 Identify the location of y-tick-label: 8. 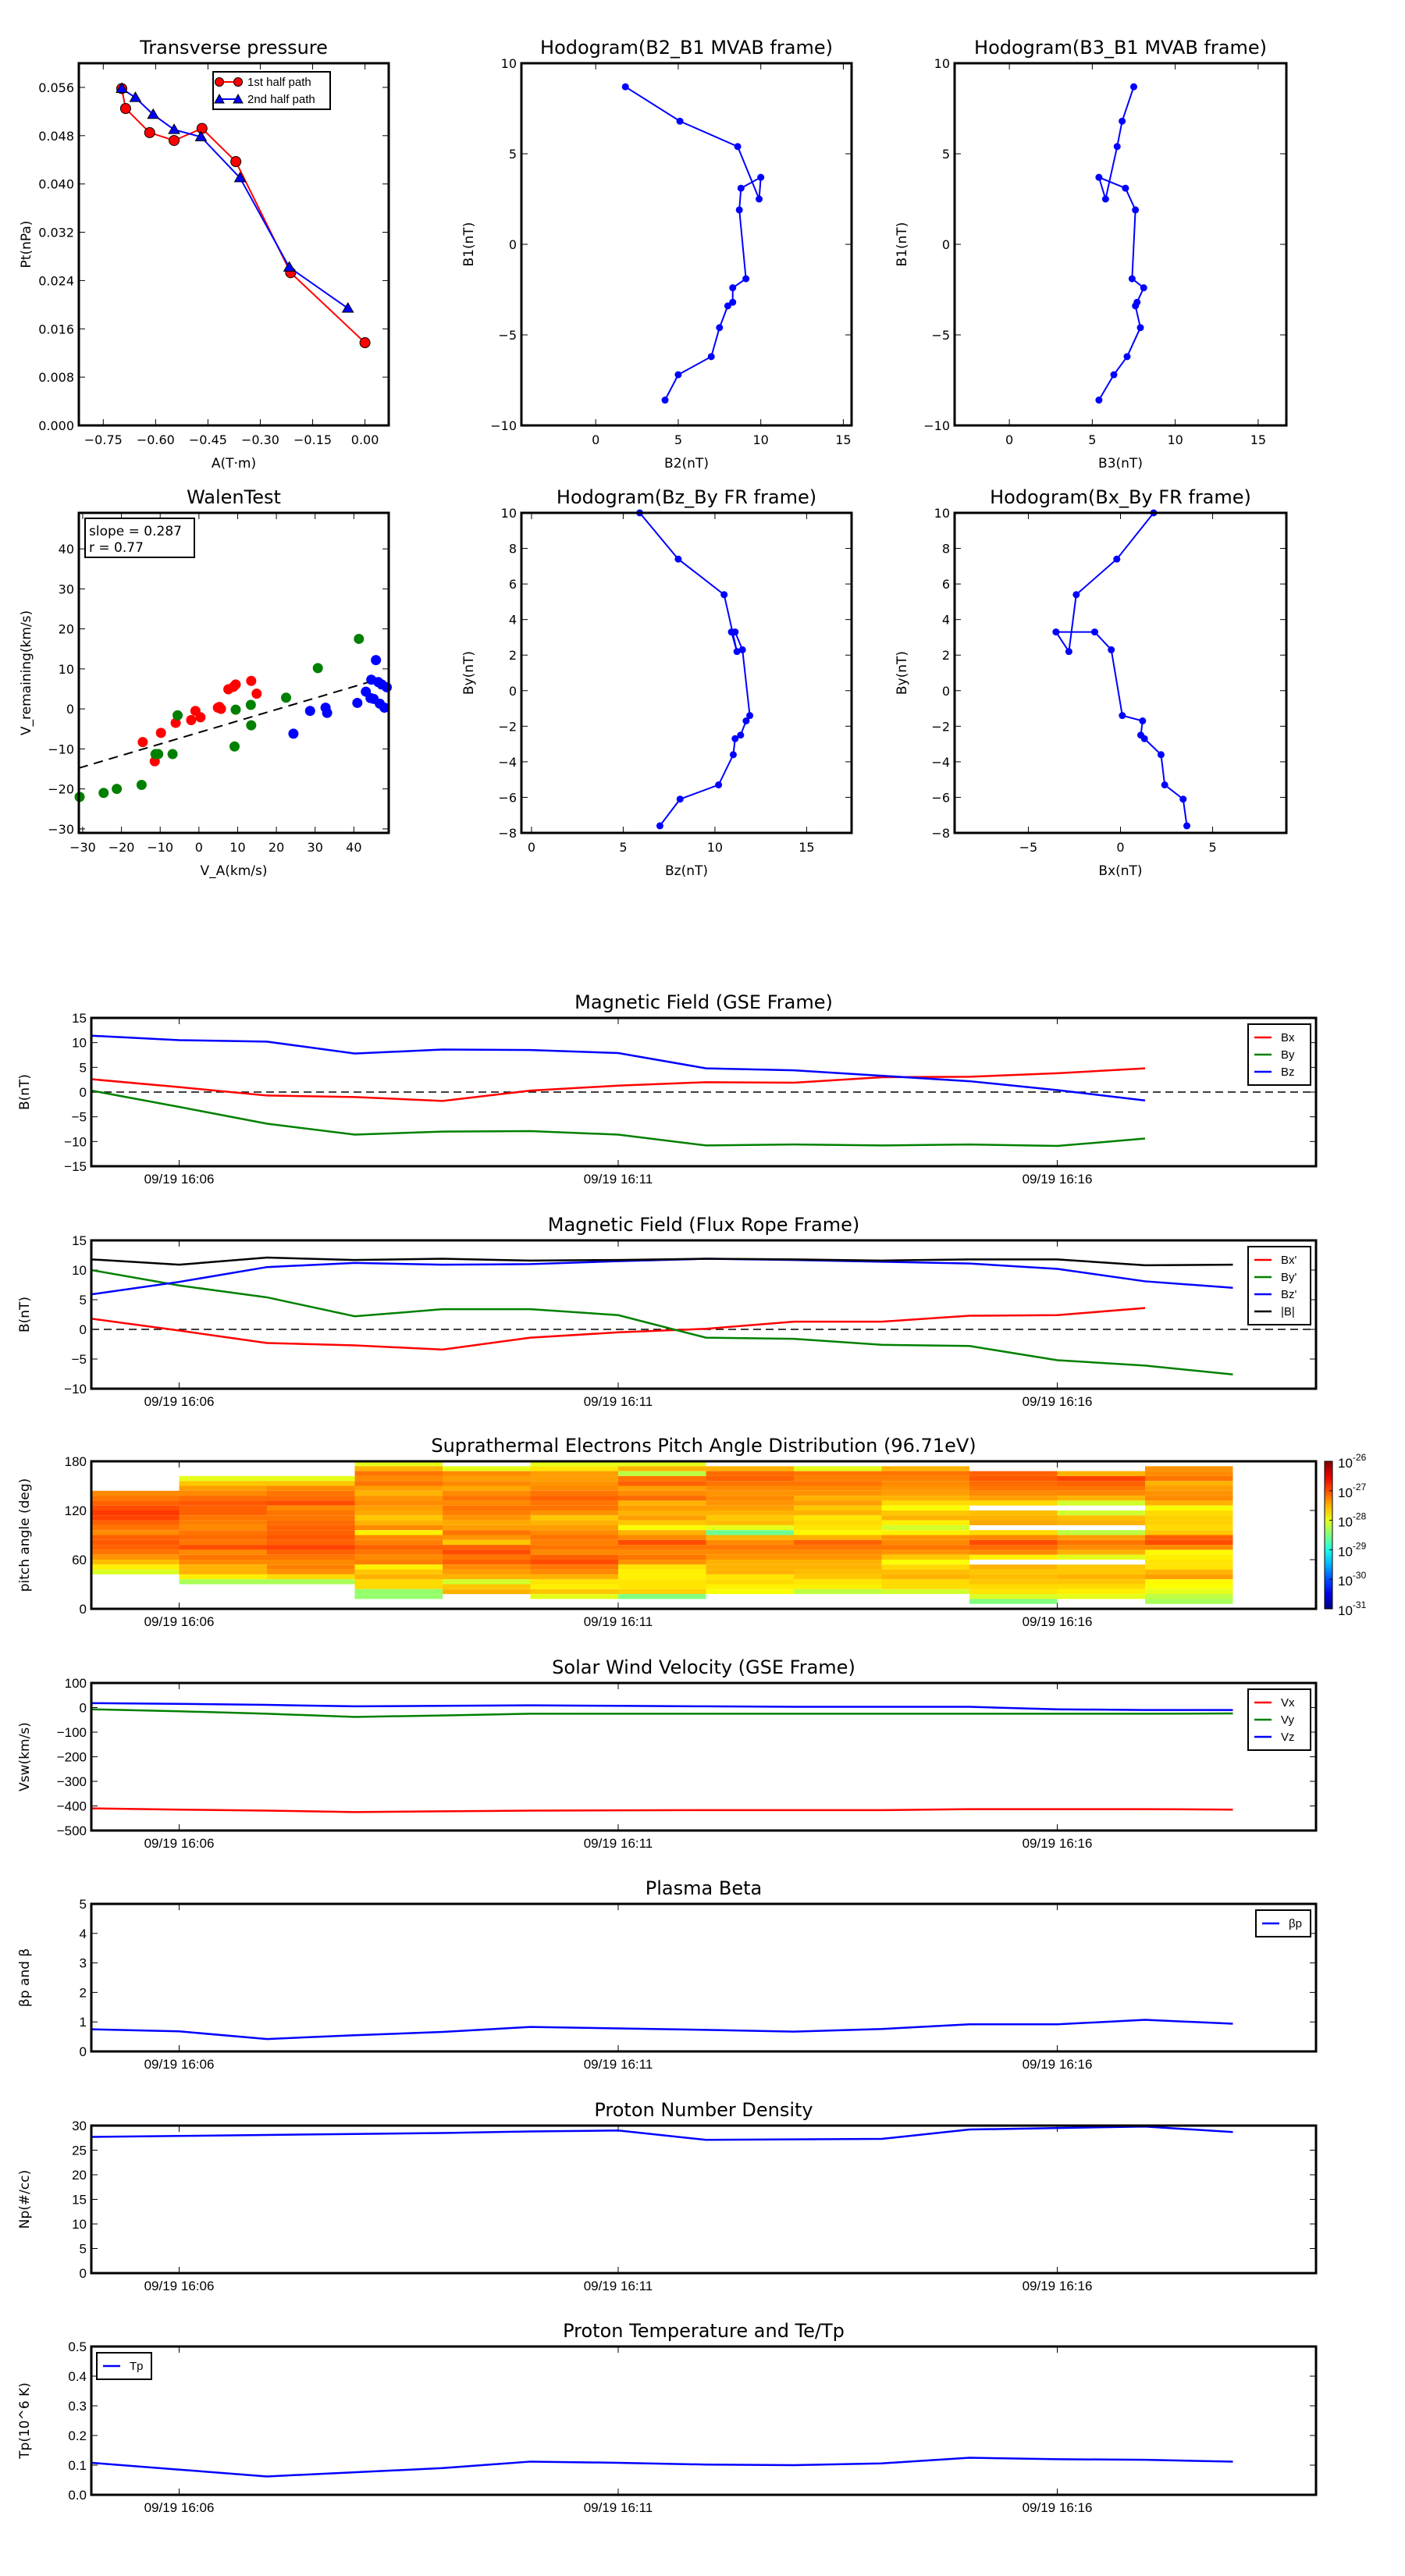
(513, 549).